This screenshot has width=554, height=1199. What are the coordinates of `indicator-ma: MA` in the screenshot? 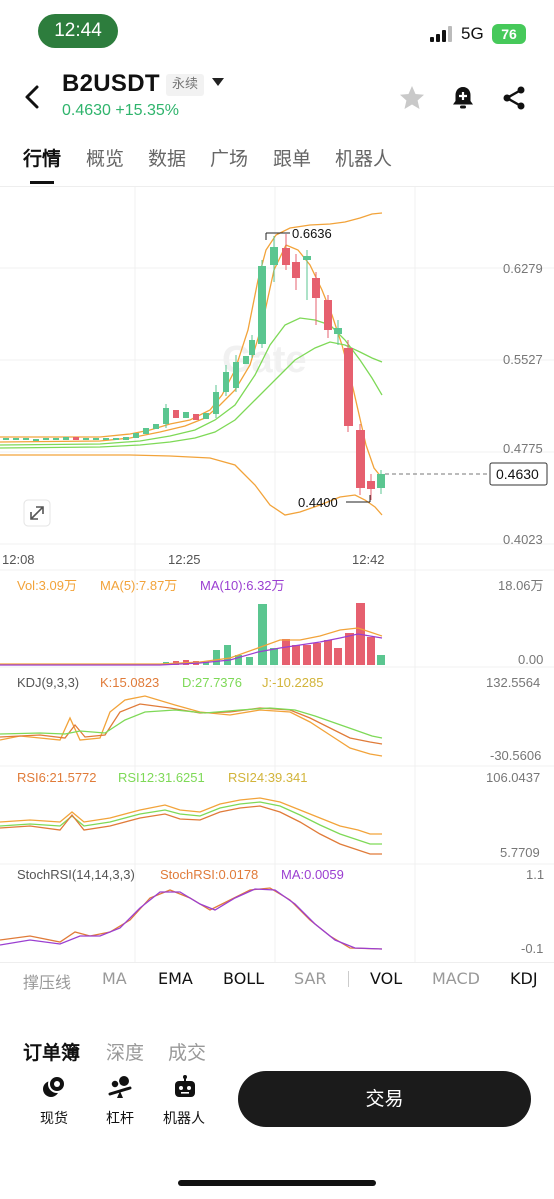 It's located at (114, 978).